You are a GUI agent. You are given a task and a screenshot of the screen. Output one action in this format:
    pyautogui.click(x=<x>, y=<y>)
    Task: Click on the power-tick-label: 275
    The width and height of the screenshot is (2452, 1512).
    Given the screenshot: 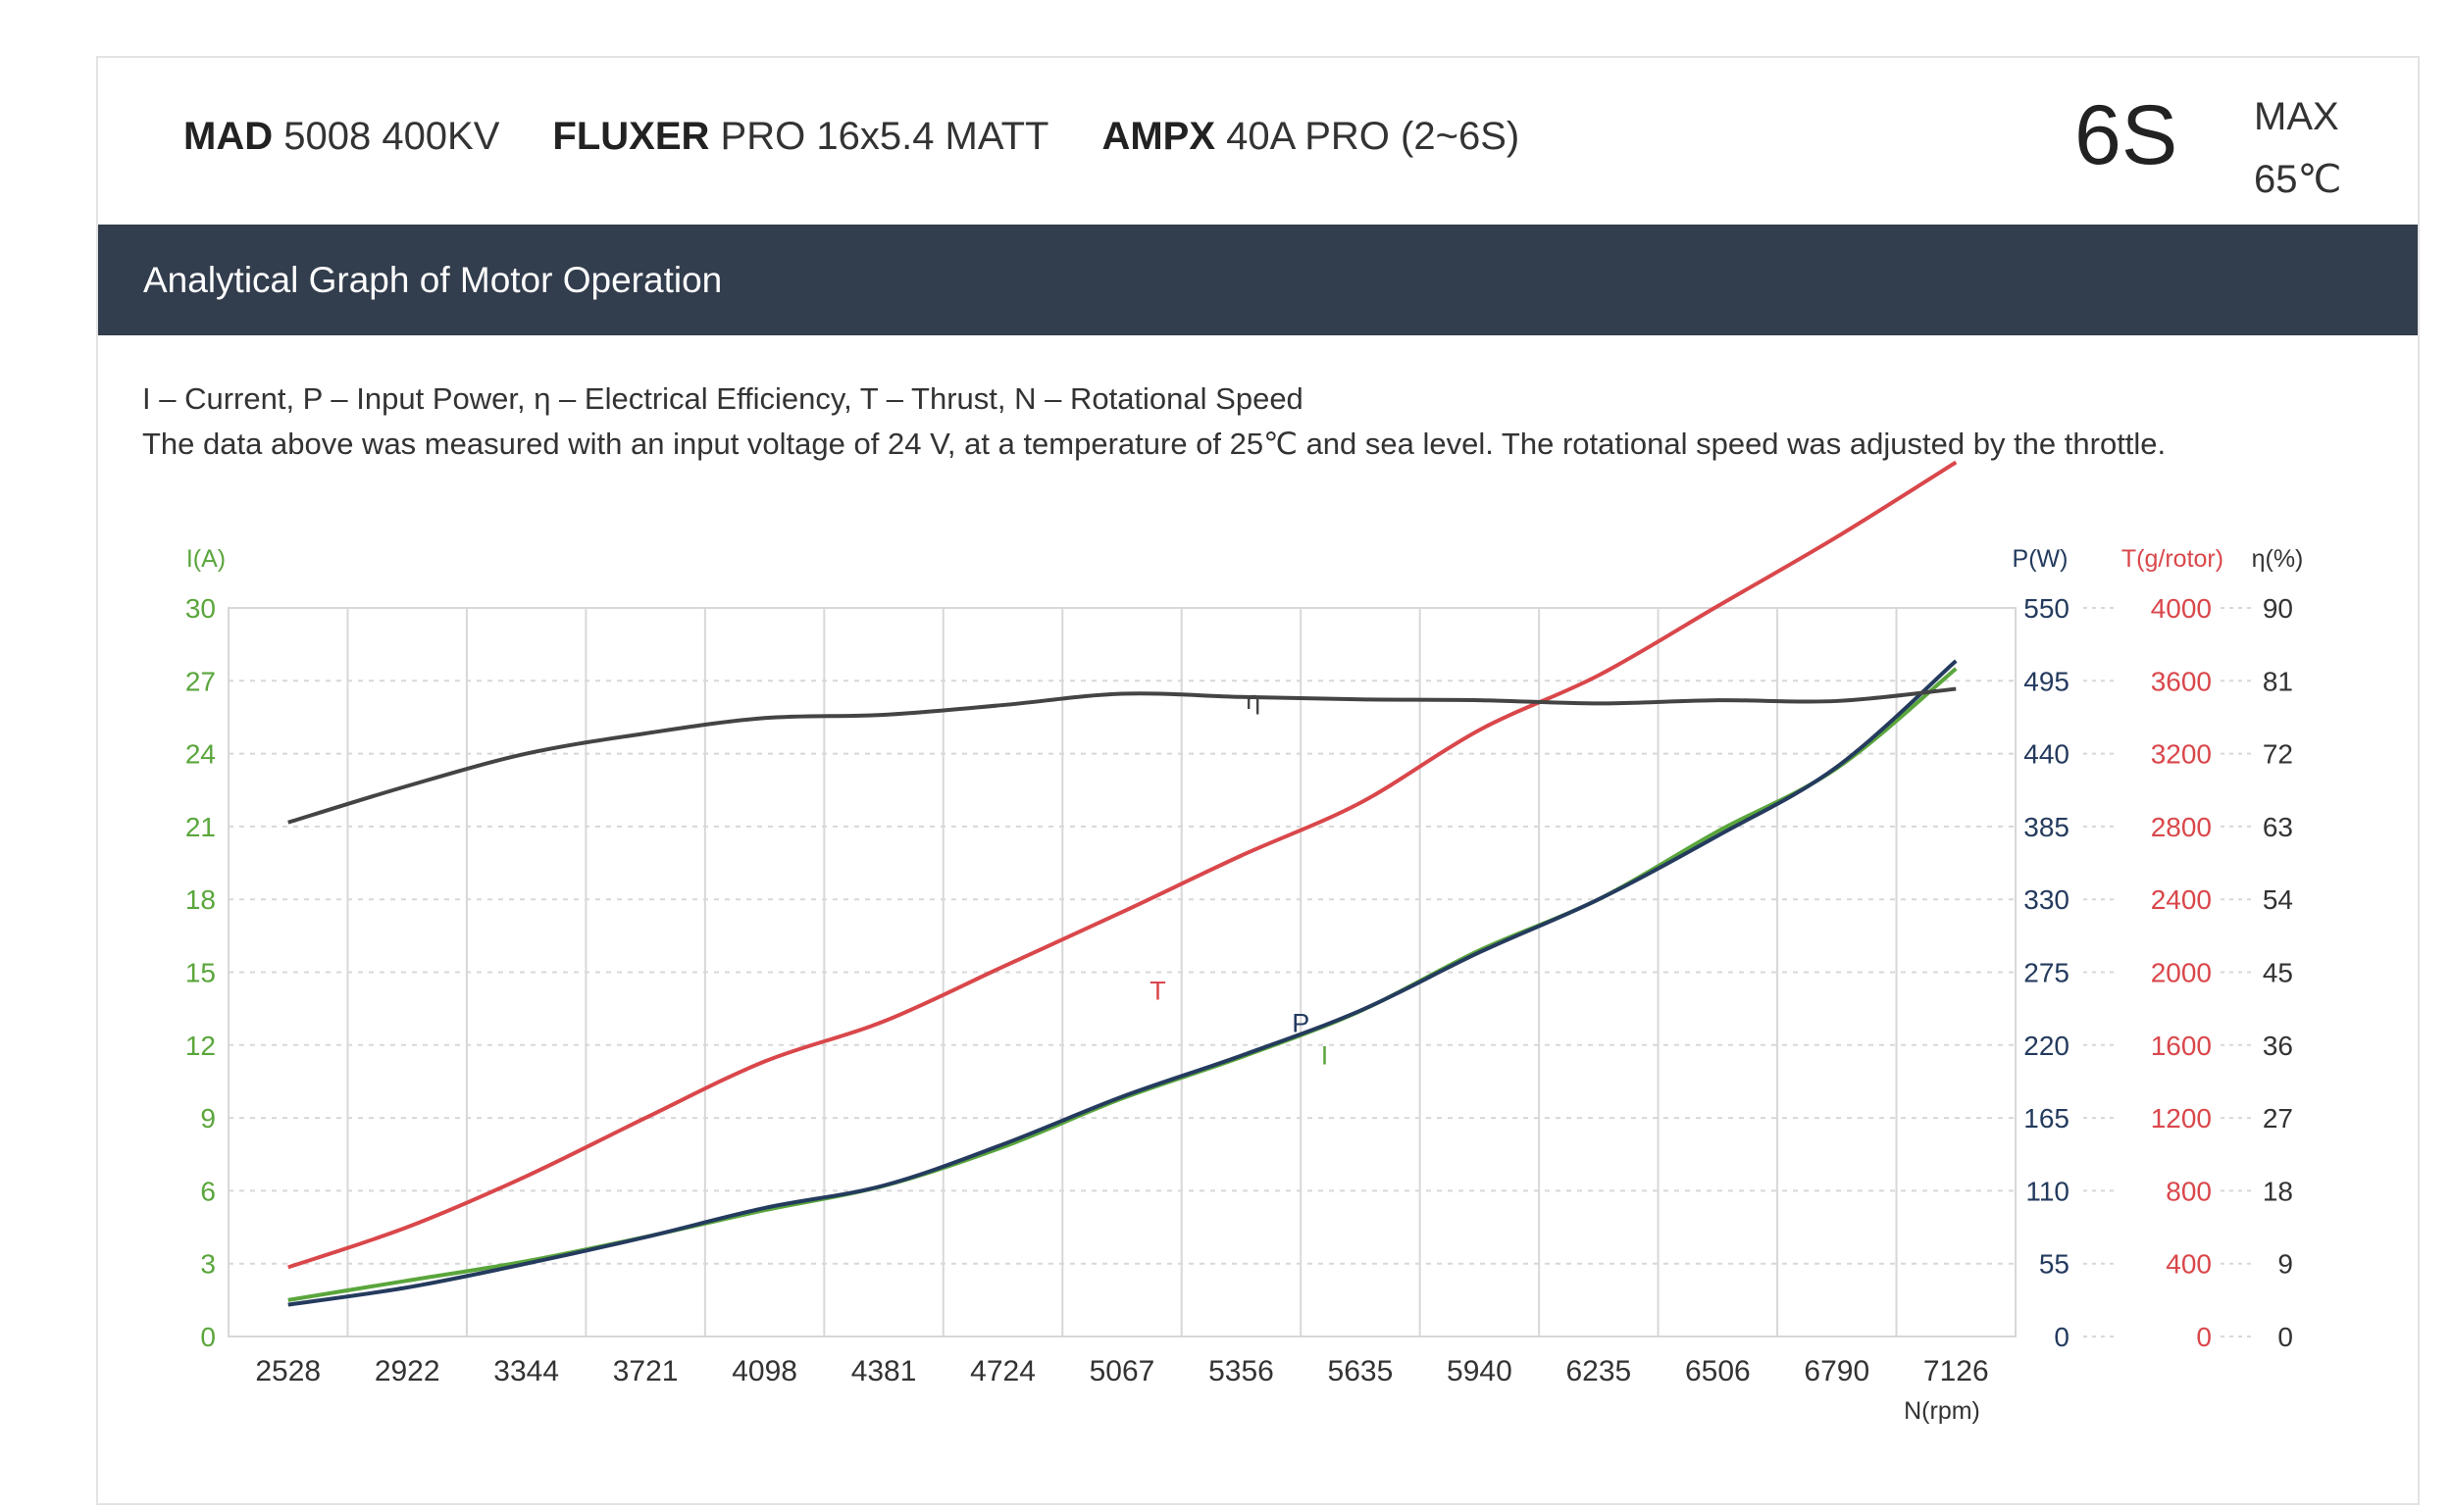 What is the action you would take?
    pyautogui.click(x=2046, y=973)
    